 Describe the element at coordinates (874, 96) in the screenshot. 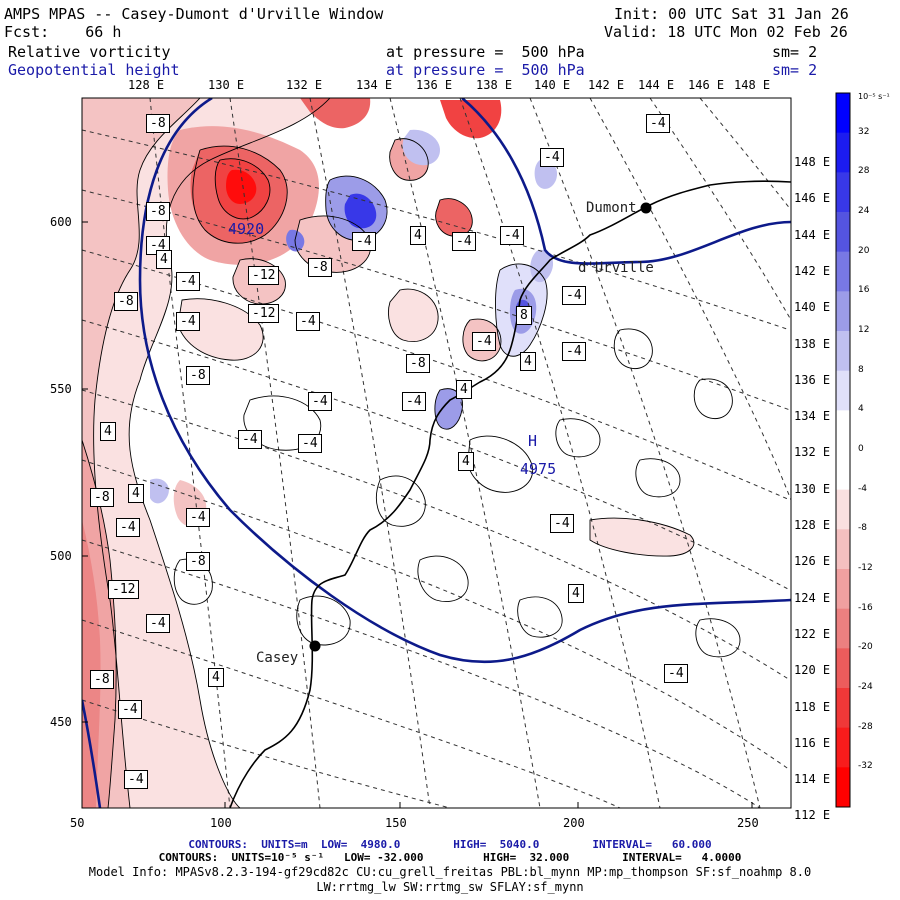

I see `colorbar-unit-label: 10⁻⁵ s⁻¹` at that location.